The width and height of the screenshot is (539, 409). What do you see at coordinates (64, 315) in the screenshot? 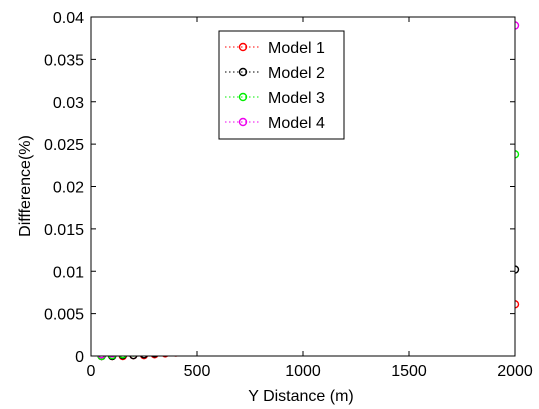
I see `y-tick-label: 0.005` at bounding box center [64, 315].